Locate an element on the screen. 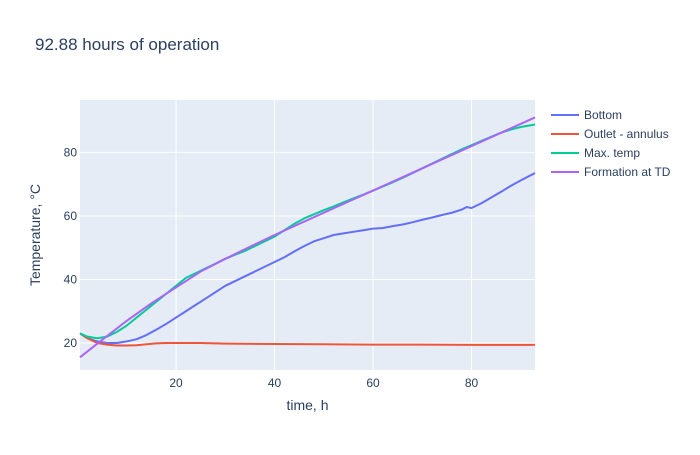 Image resolution: width=700 pixels, height=455 pixels. legend-item-outlet-annulus: Outlet - annulus is located at coordinates (610, 134).